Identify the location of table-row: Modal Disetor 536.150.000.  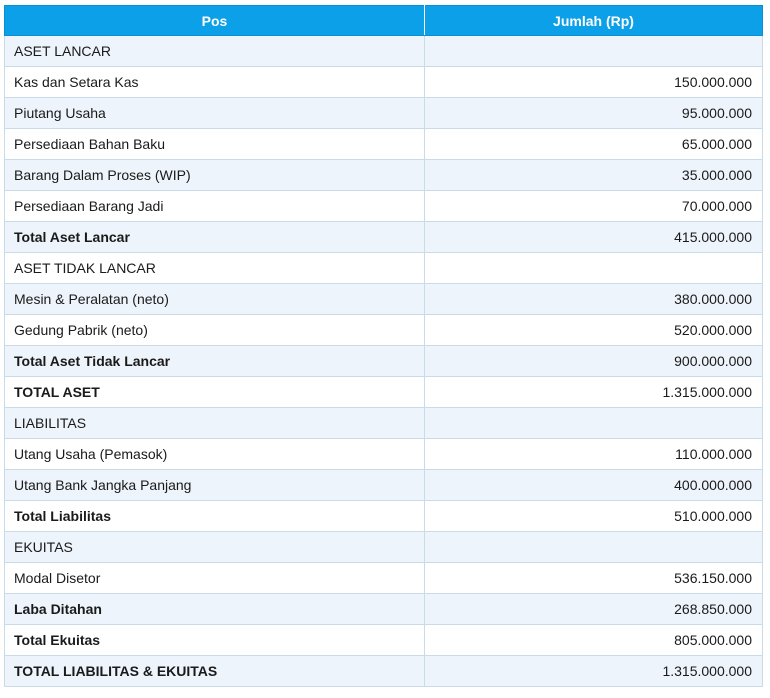
(383, 578).